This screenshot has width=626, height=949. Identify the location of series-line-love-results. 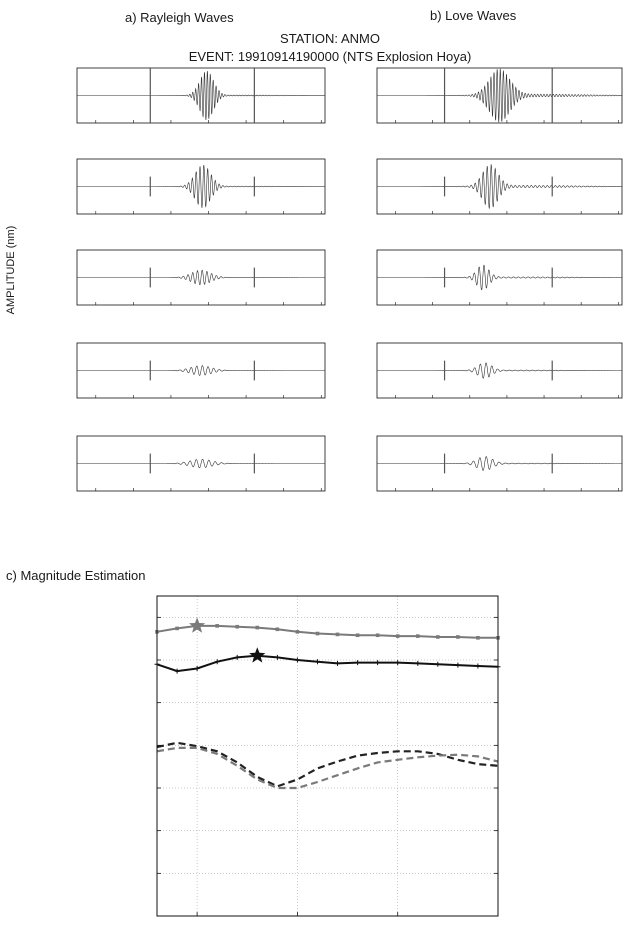
(327, 663).